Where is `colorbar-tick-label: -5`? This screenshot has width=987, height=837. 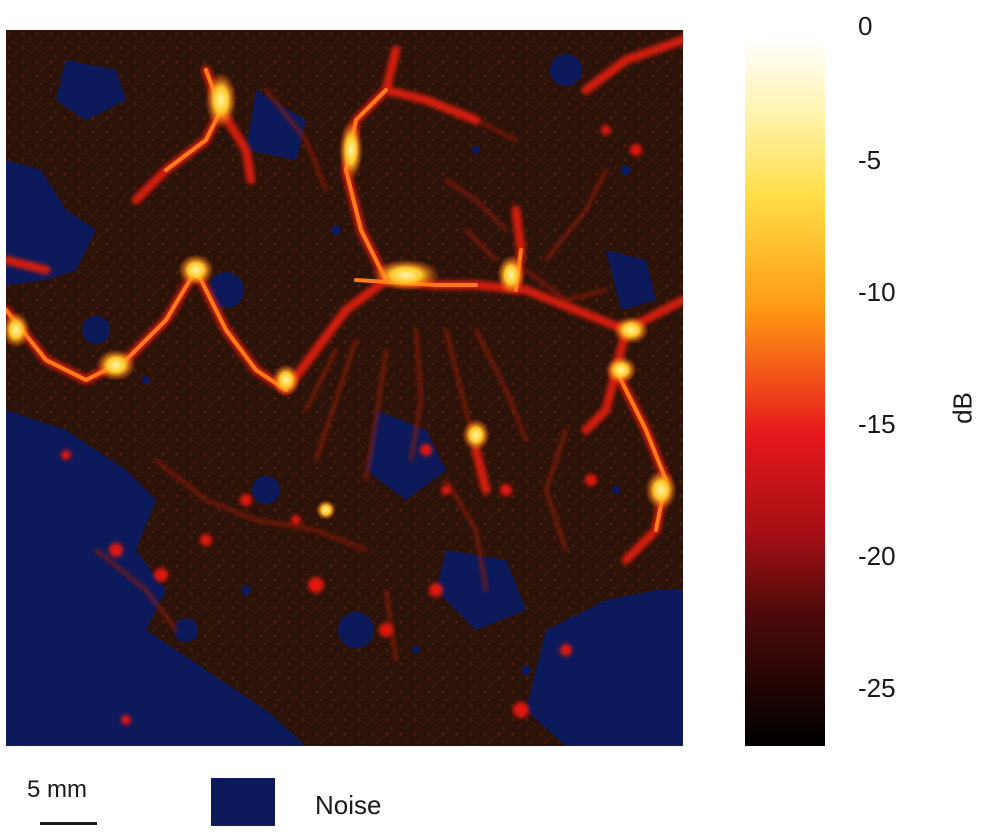
colorbar-tick-label: -5 is located at coordinates (870, 160).